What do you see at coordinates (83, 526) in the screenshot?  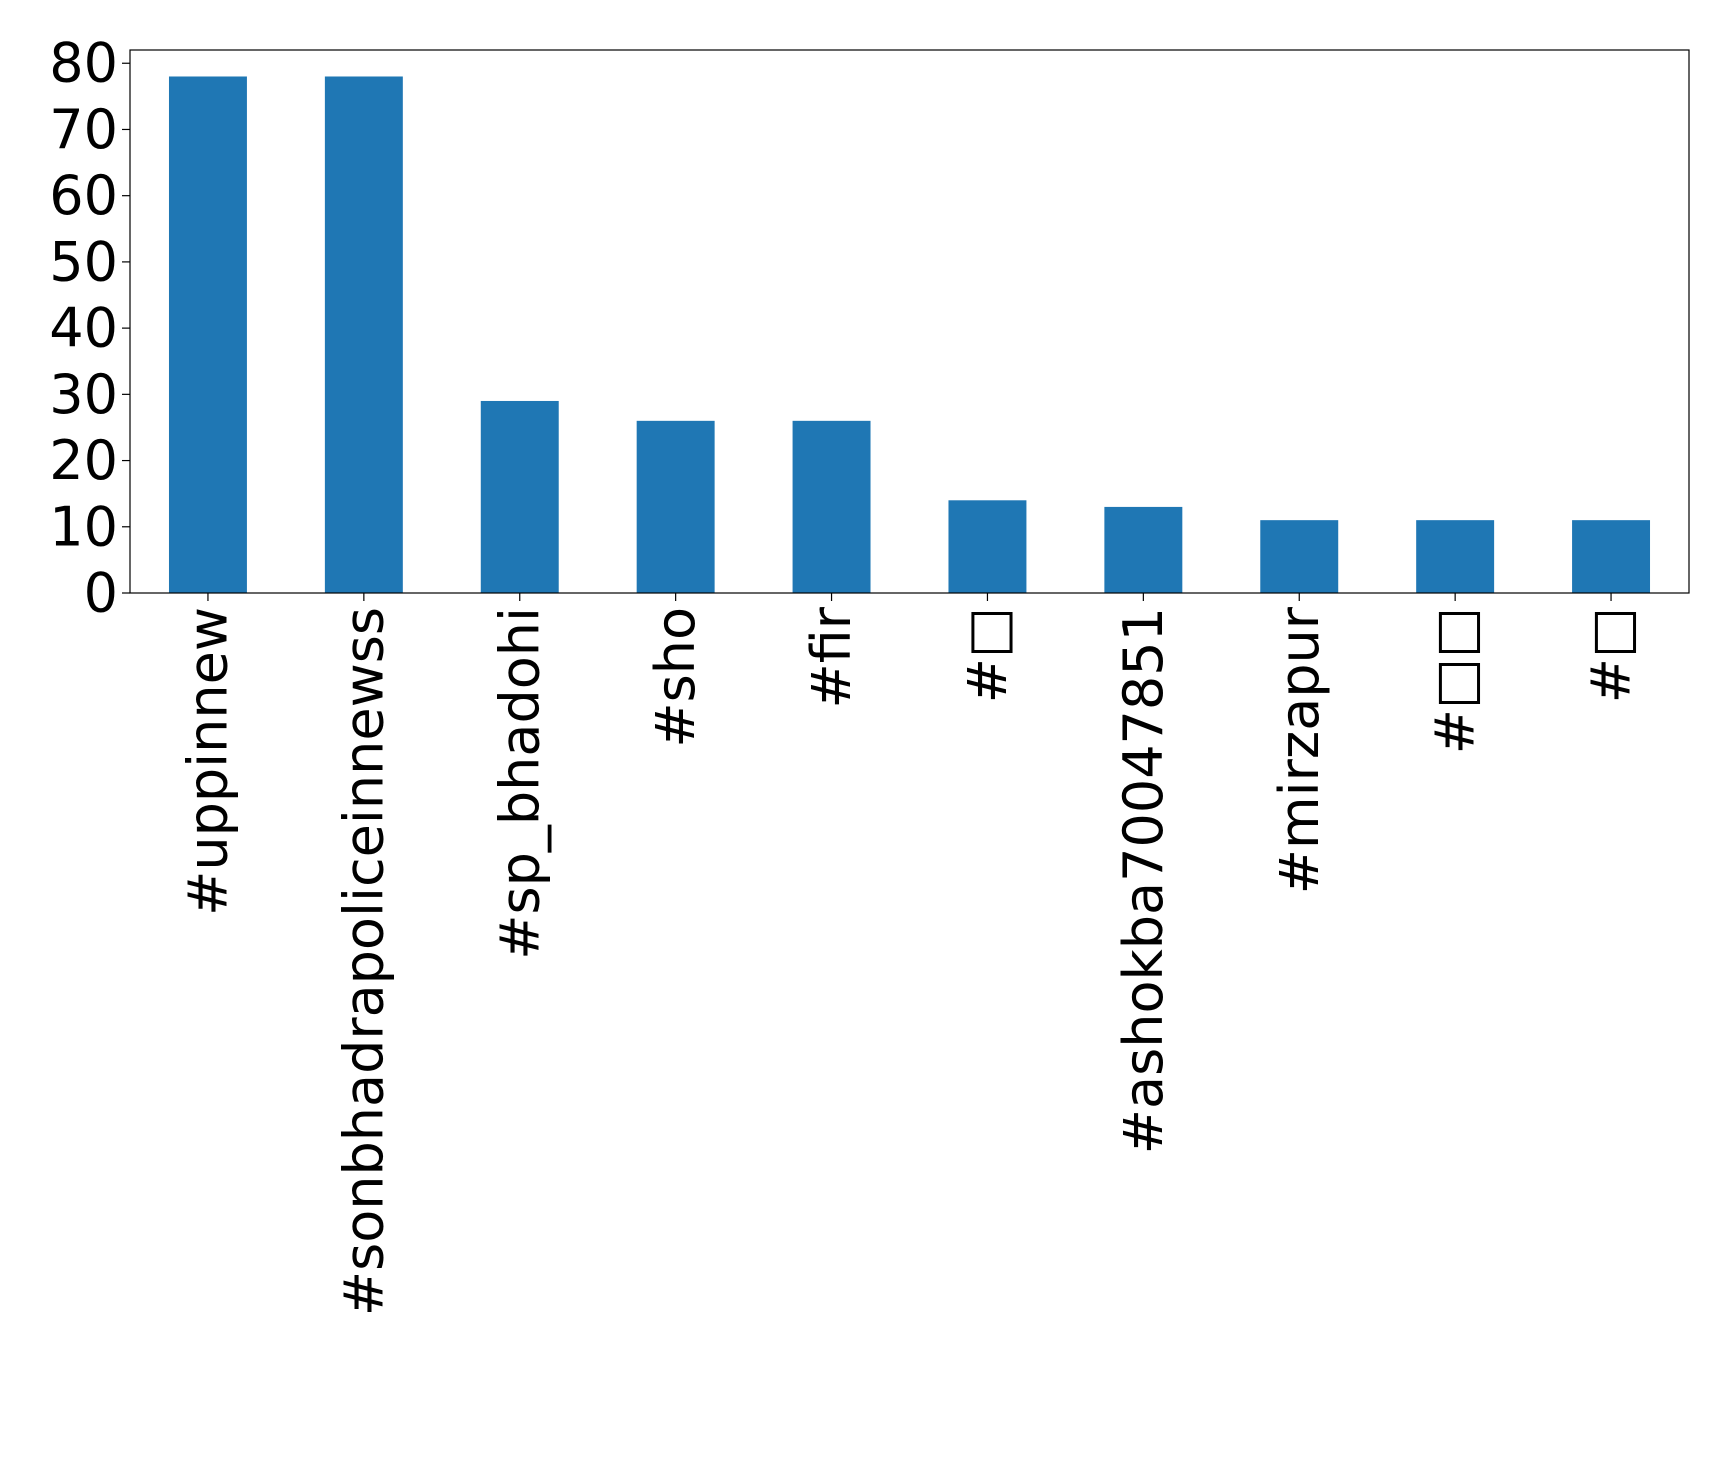 I see `y-tick-label: 10` at bounding box center [83, 526].